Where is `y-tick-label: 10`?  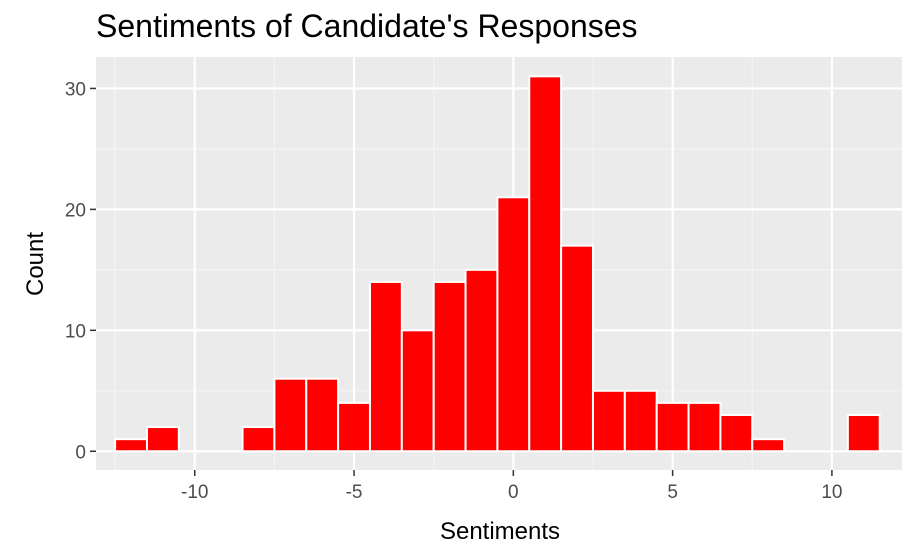
y-tick-label: 10 is located at coordinates (75, 331).